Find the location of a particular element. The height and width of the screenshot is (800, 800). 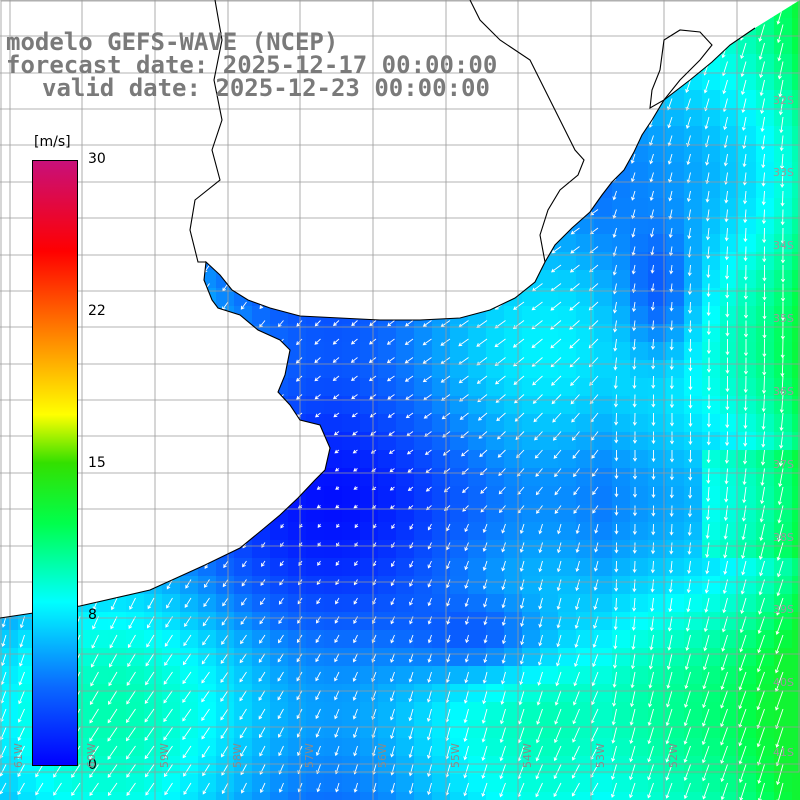

lat-label: 35S is located at coordinates (783, 318).